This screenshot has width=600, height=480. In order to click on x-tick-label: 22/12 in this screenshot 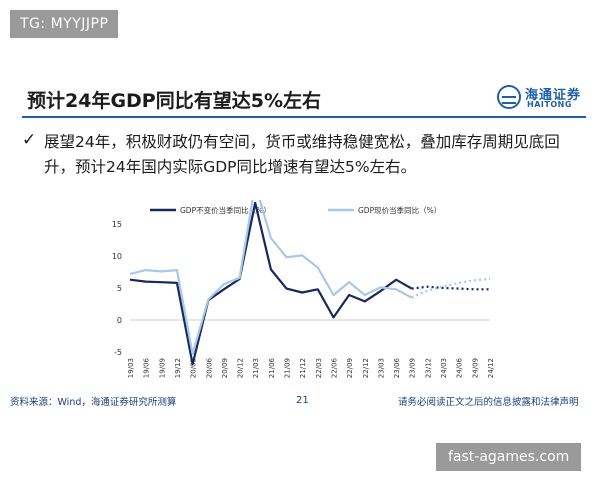, I will do `click(366, 368)`.